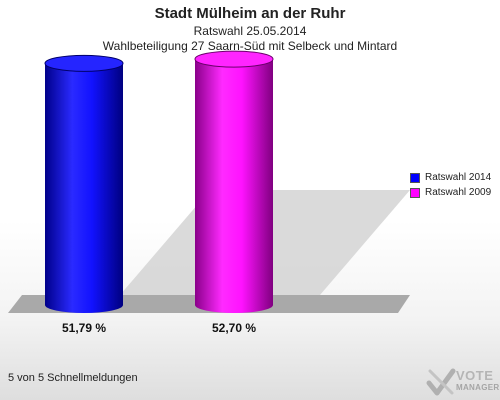 The width and height of the screenshot is (500, 400). Describe the element at coordinates (250, 31) in the screenshot. I see `chart-subtitle: Ratswahl 25.05.2014` at that location.